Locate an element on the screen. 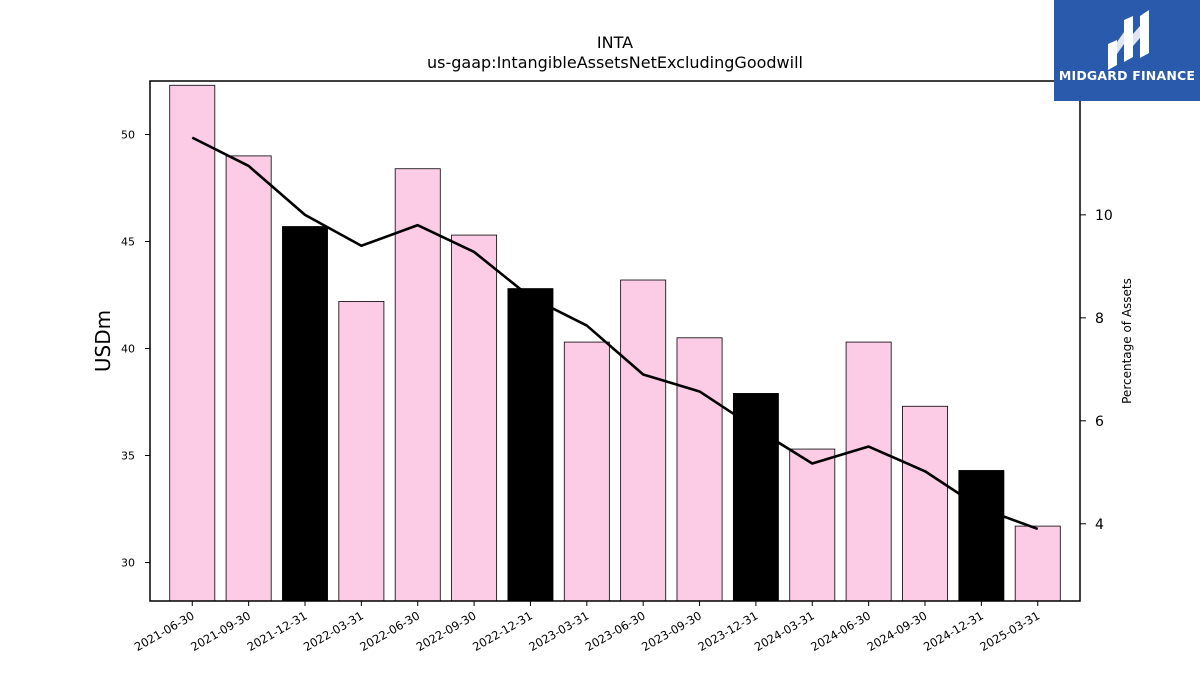 Image resolution: width=1200 pixels, height=675 pixels. midgard-finance-logo: MIDGARD FINANCE is located at coordinates (1127, 50).